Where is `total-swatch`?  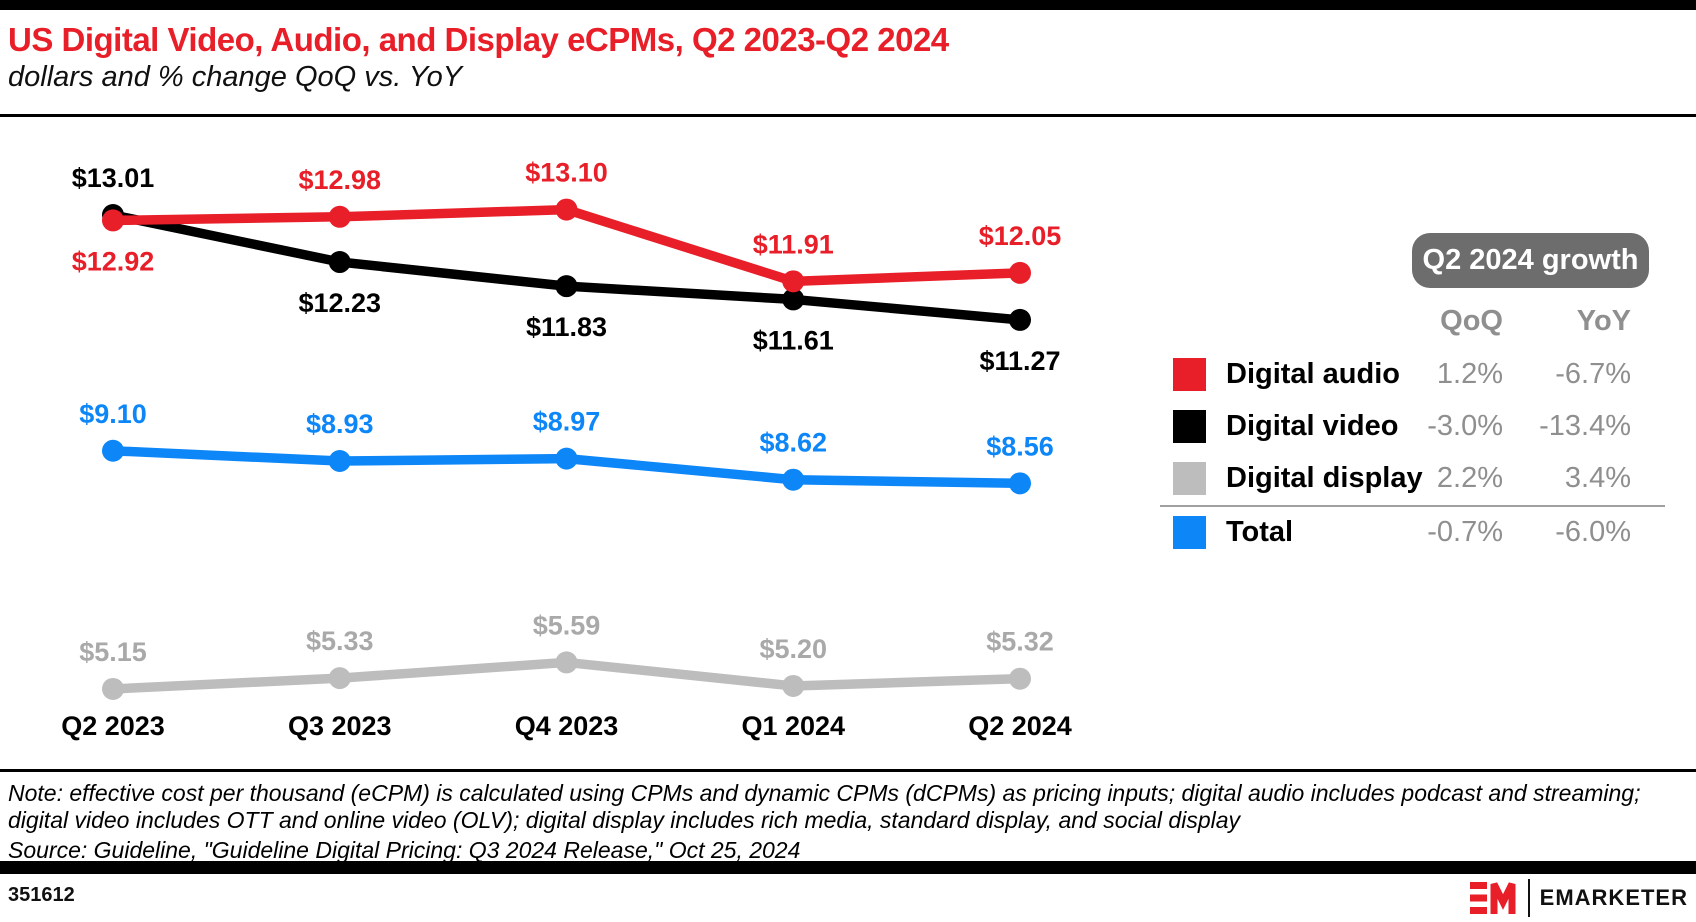 total-swatch is located at coordinates (1189, 532).